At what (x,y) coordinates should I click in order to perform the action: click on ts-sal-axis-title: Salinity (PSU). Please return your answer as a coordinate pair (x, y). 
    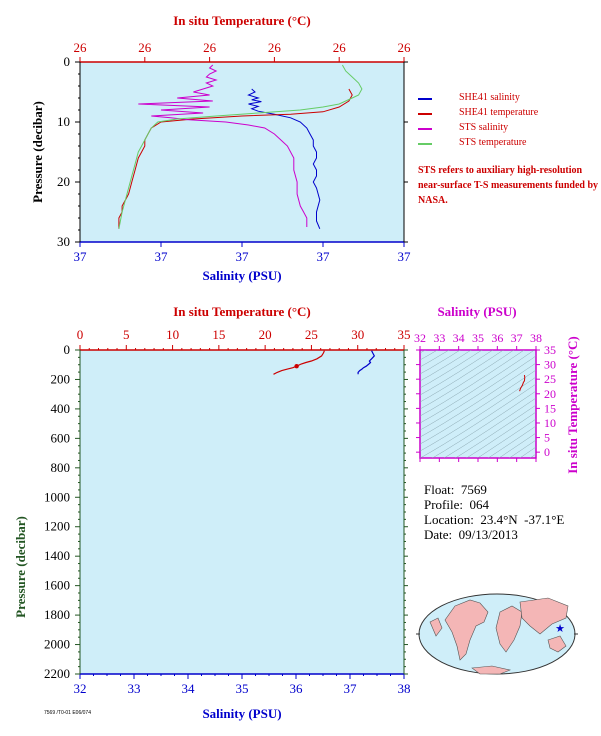
    Looking at the image, I should click on (476, 311).